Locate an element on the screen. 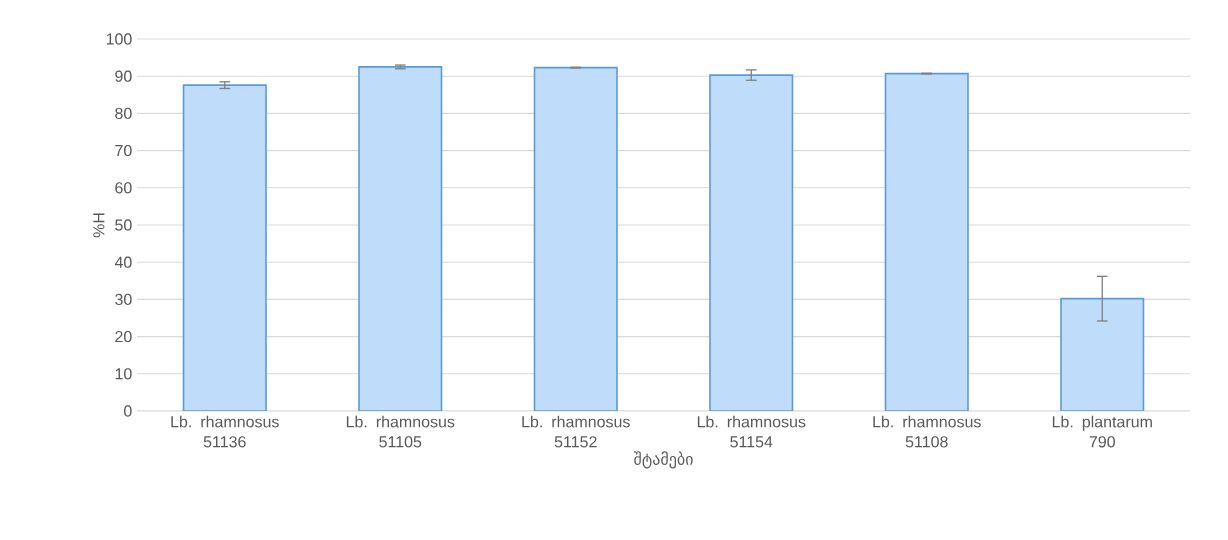  x-tick-label: Lb. rhamnosus 51154 is located at coordinates (751, 431).